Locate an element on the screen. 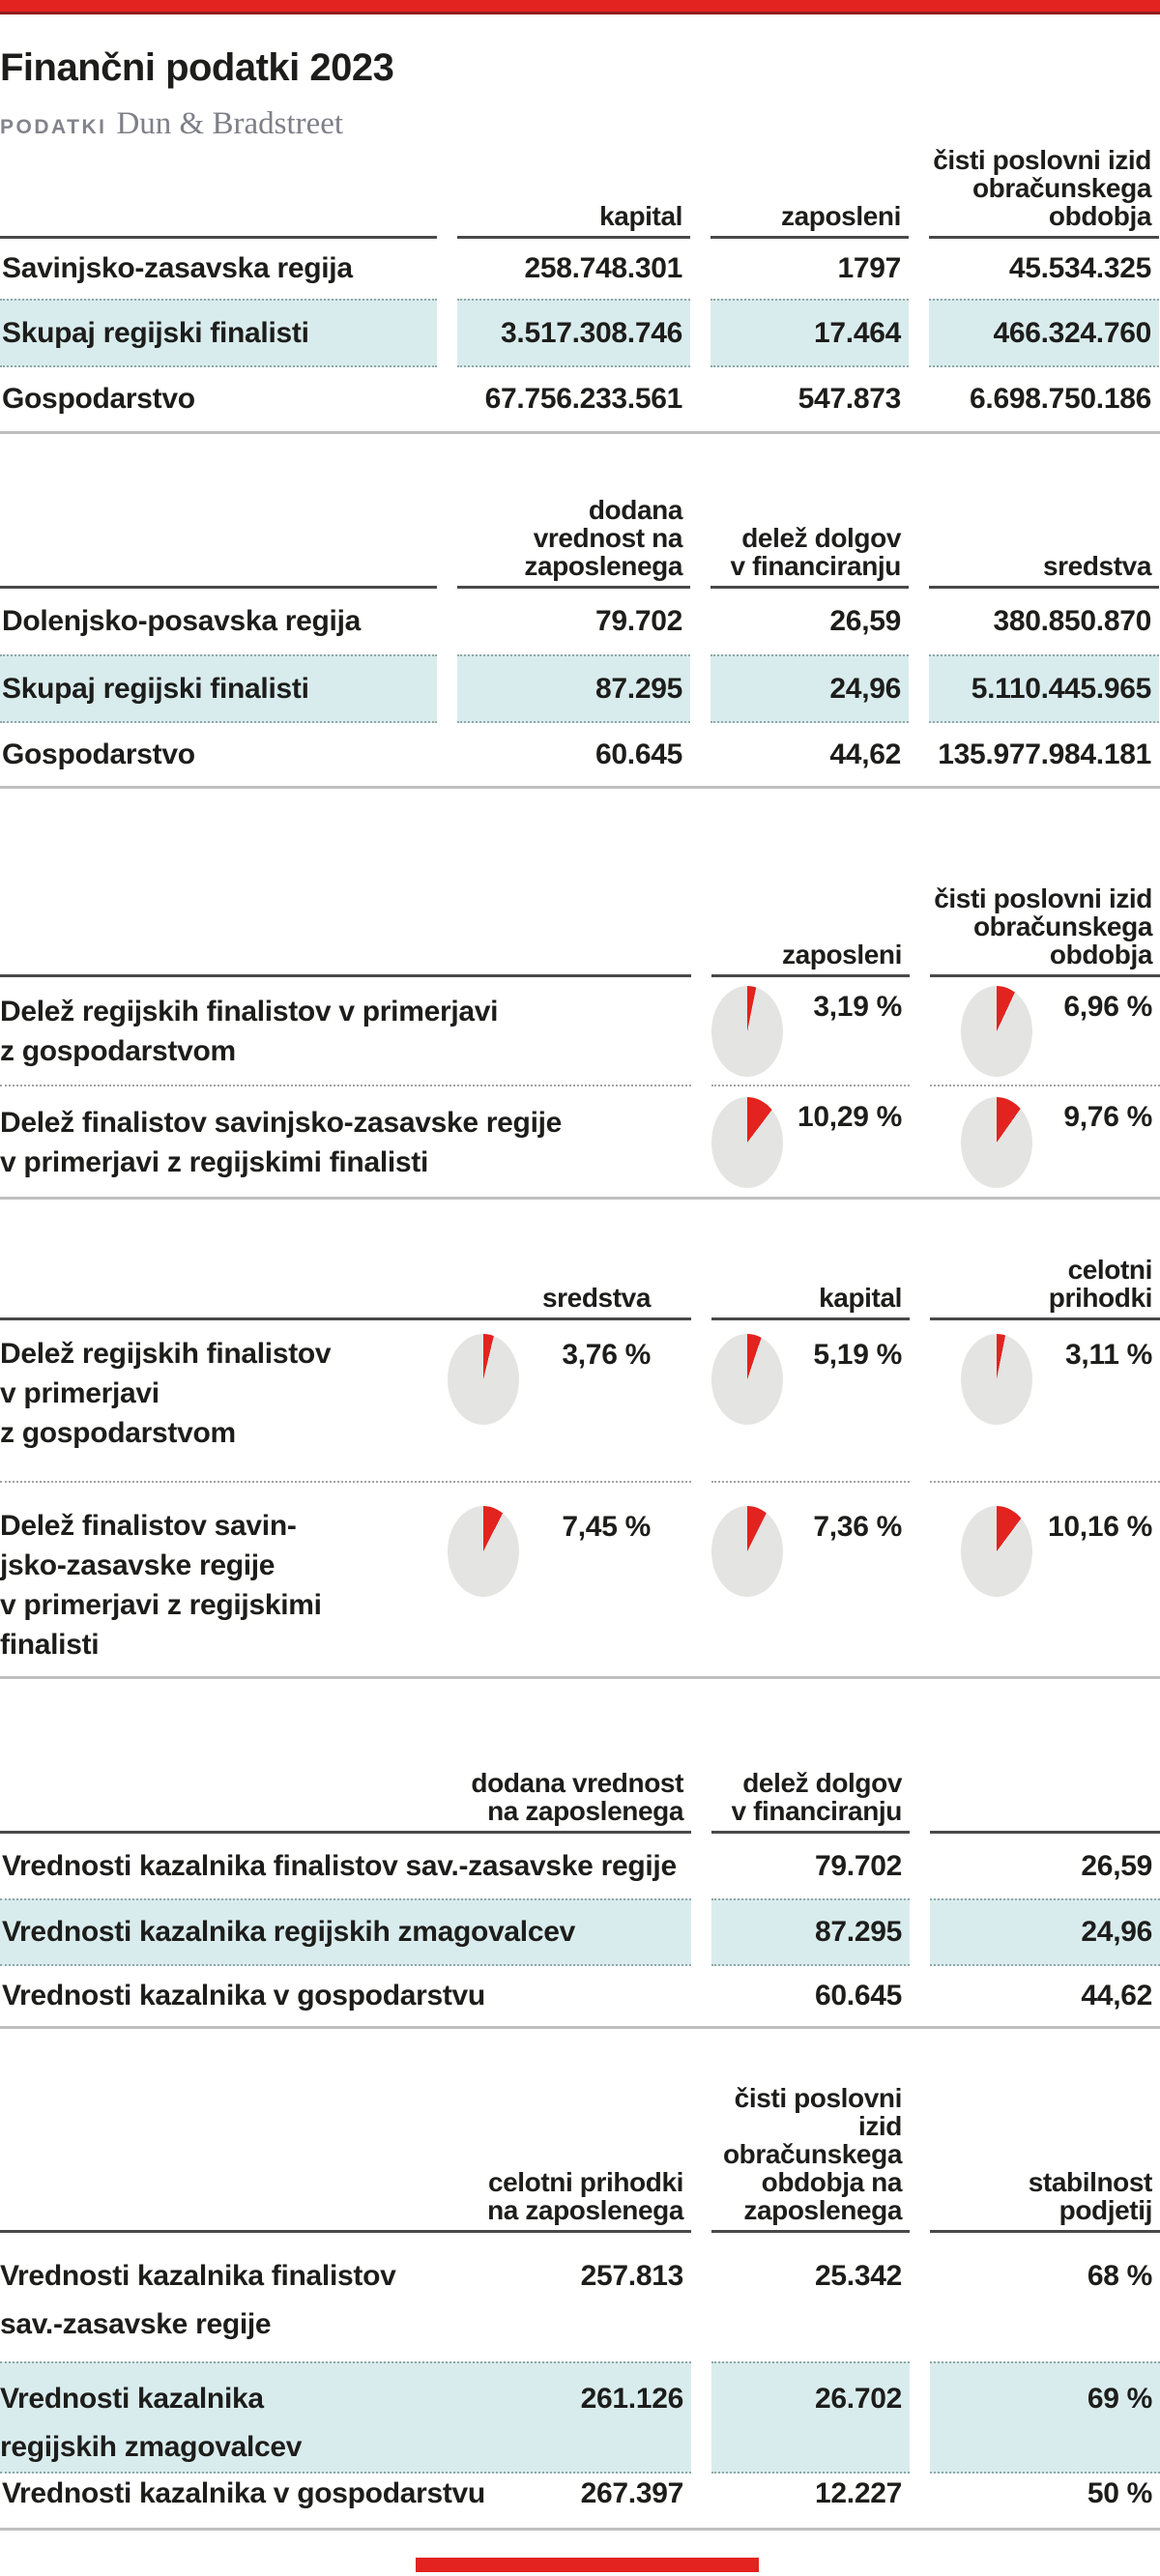  row-label: Dolenjsko-posavska regija is located at coordinates (181, 621).